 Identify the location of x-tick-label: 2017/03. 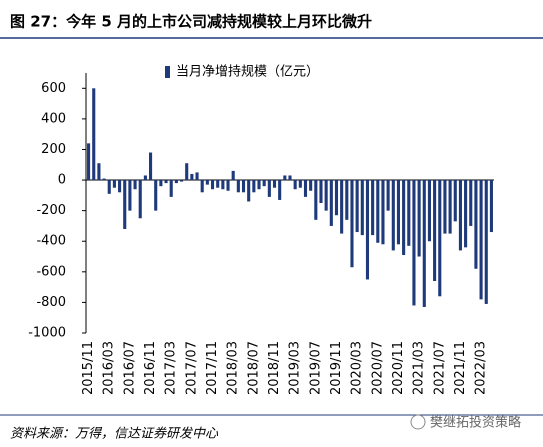
(171, 368).